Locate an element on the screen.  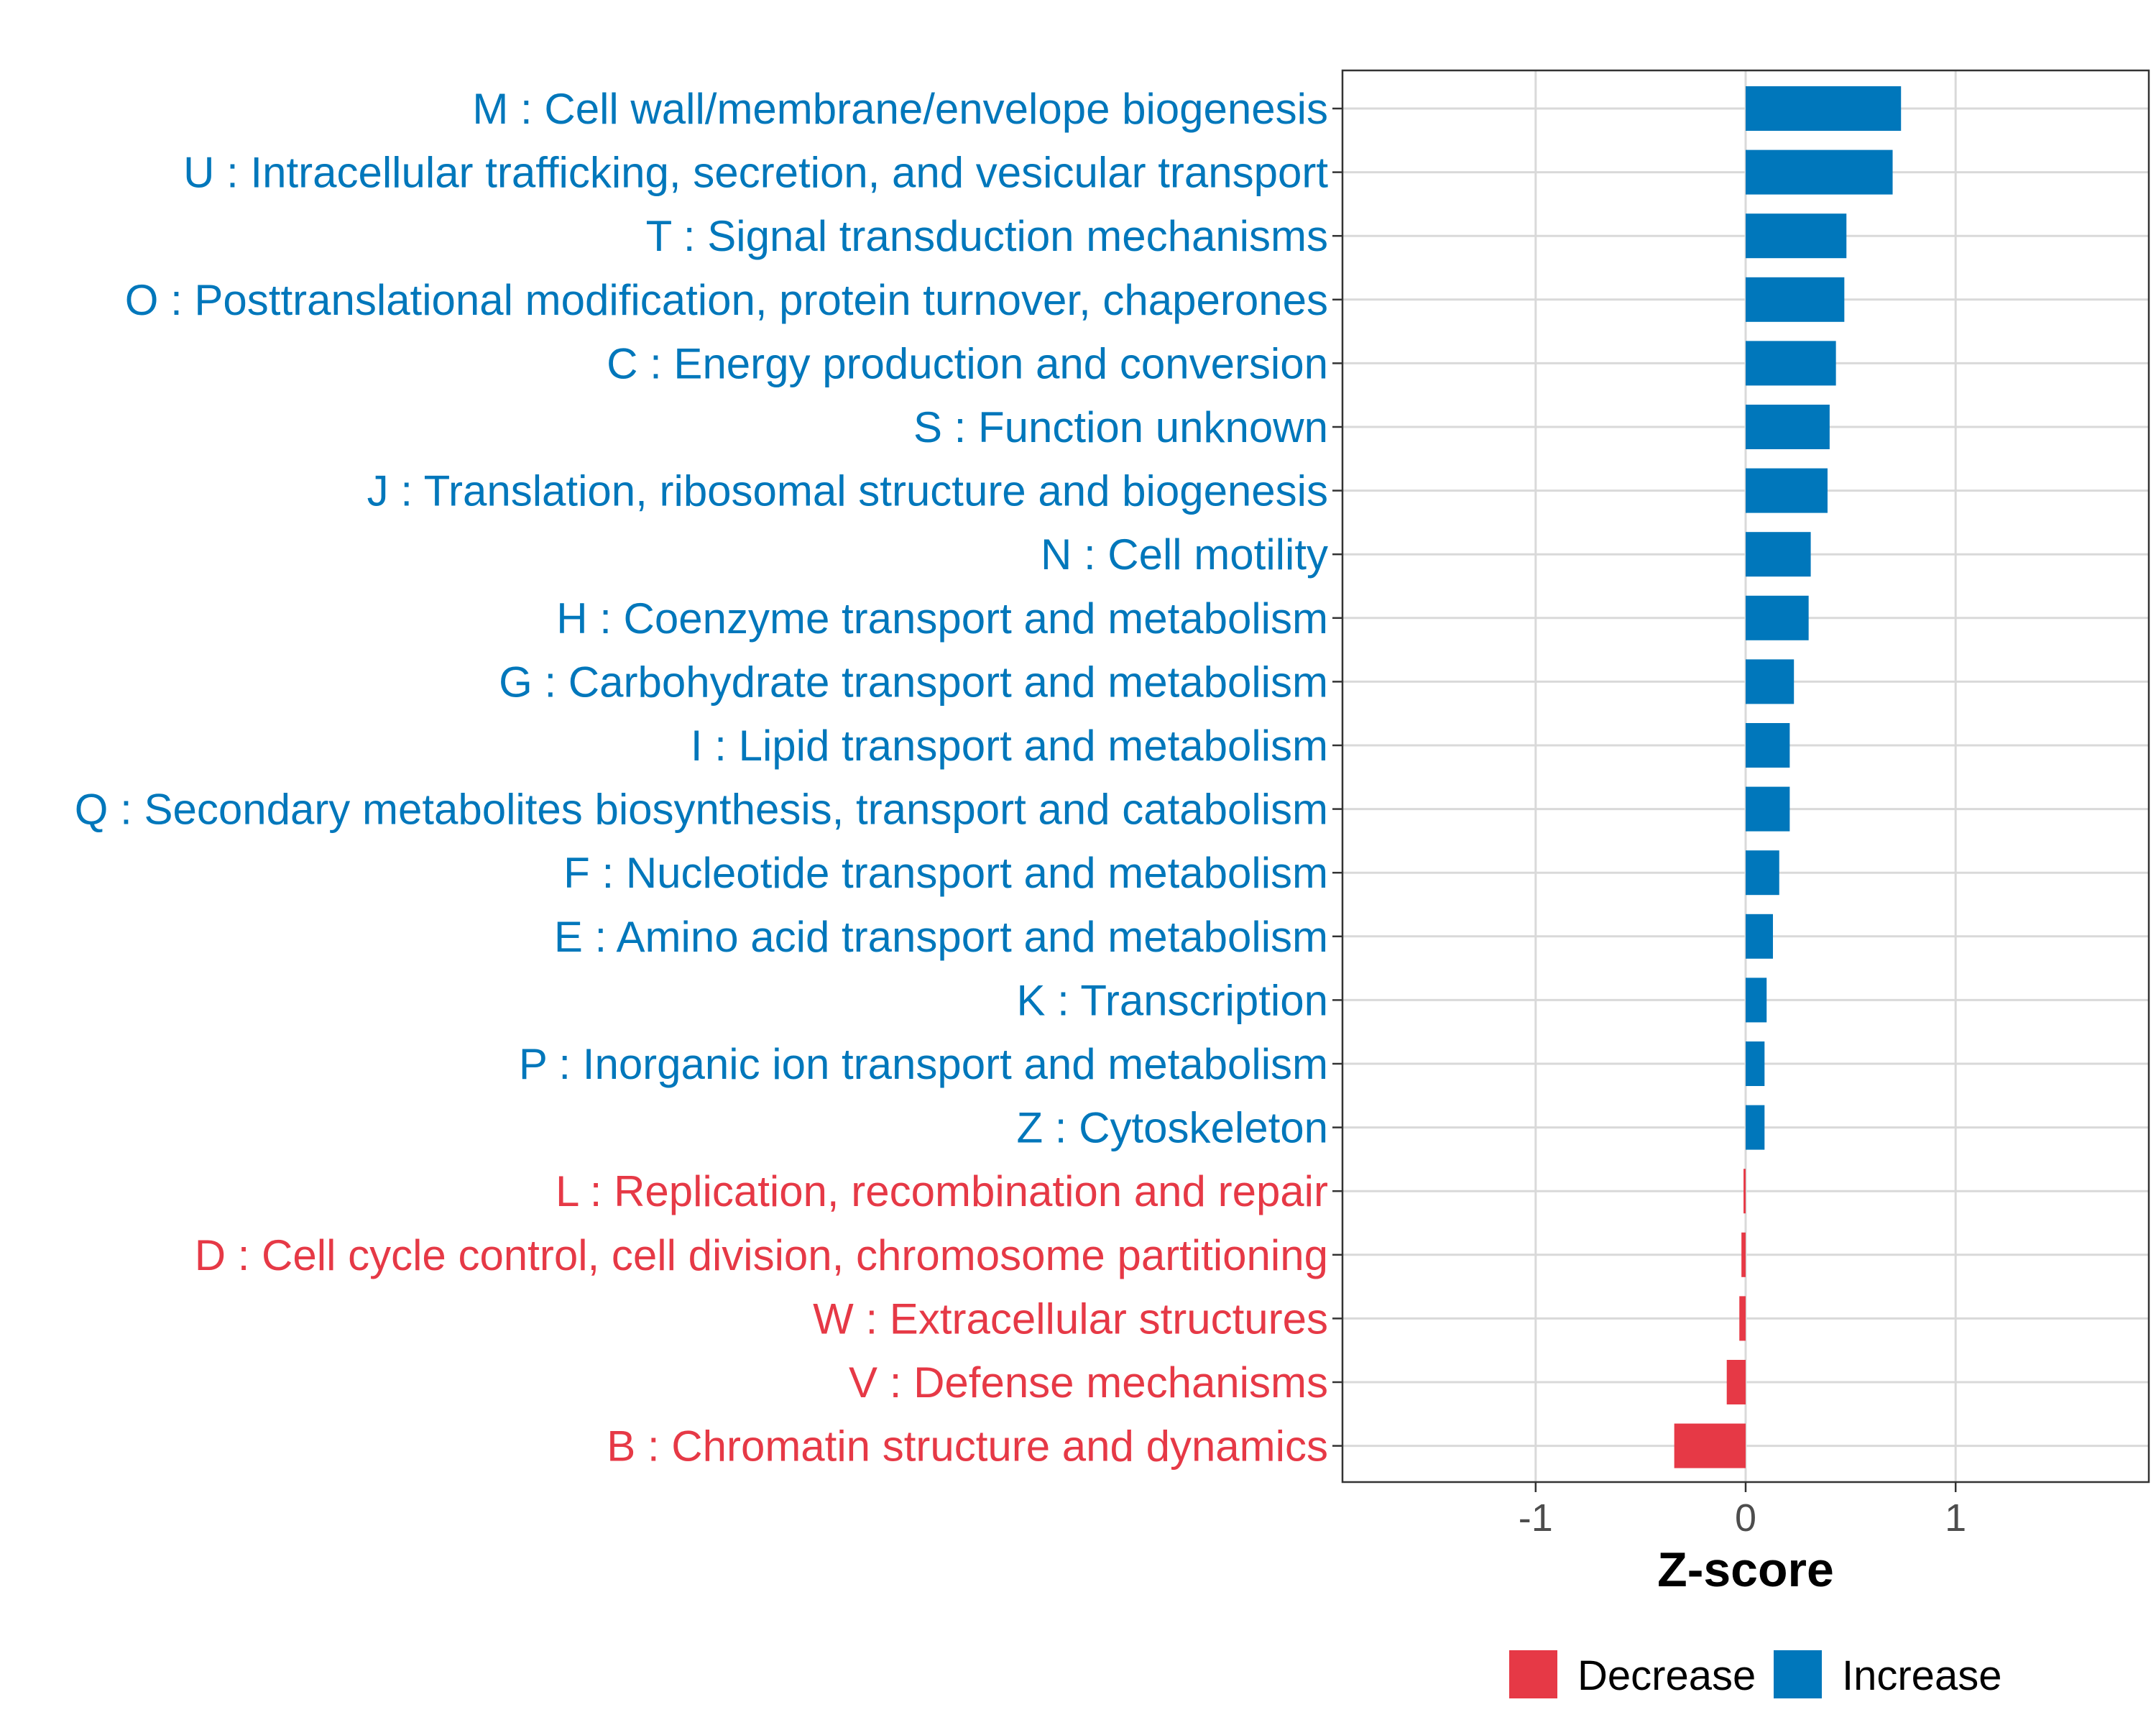
legend-swatch-decrease is located at coordinates (1533, 1674).